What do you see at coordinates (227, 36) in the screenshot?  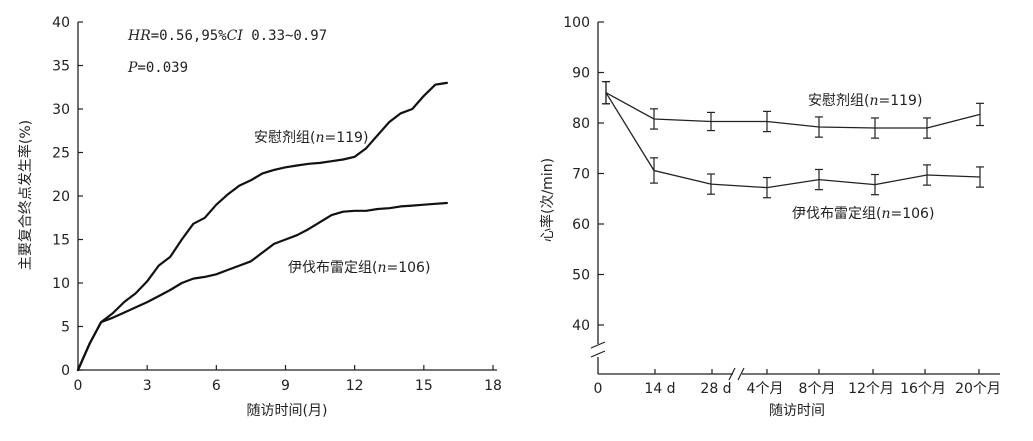 I see `hr-annotation: HR=0.56,95%CI 0.33~0.97` at bounding box center [227, 36].